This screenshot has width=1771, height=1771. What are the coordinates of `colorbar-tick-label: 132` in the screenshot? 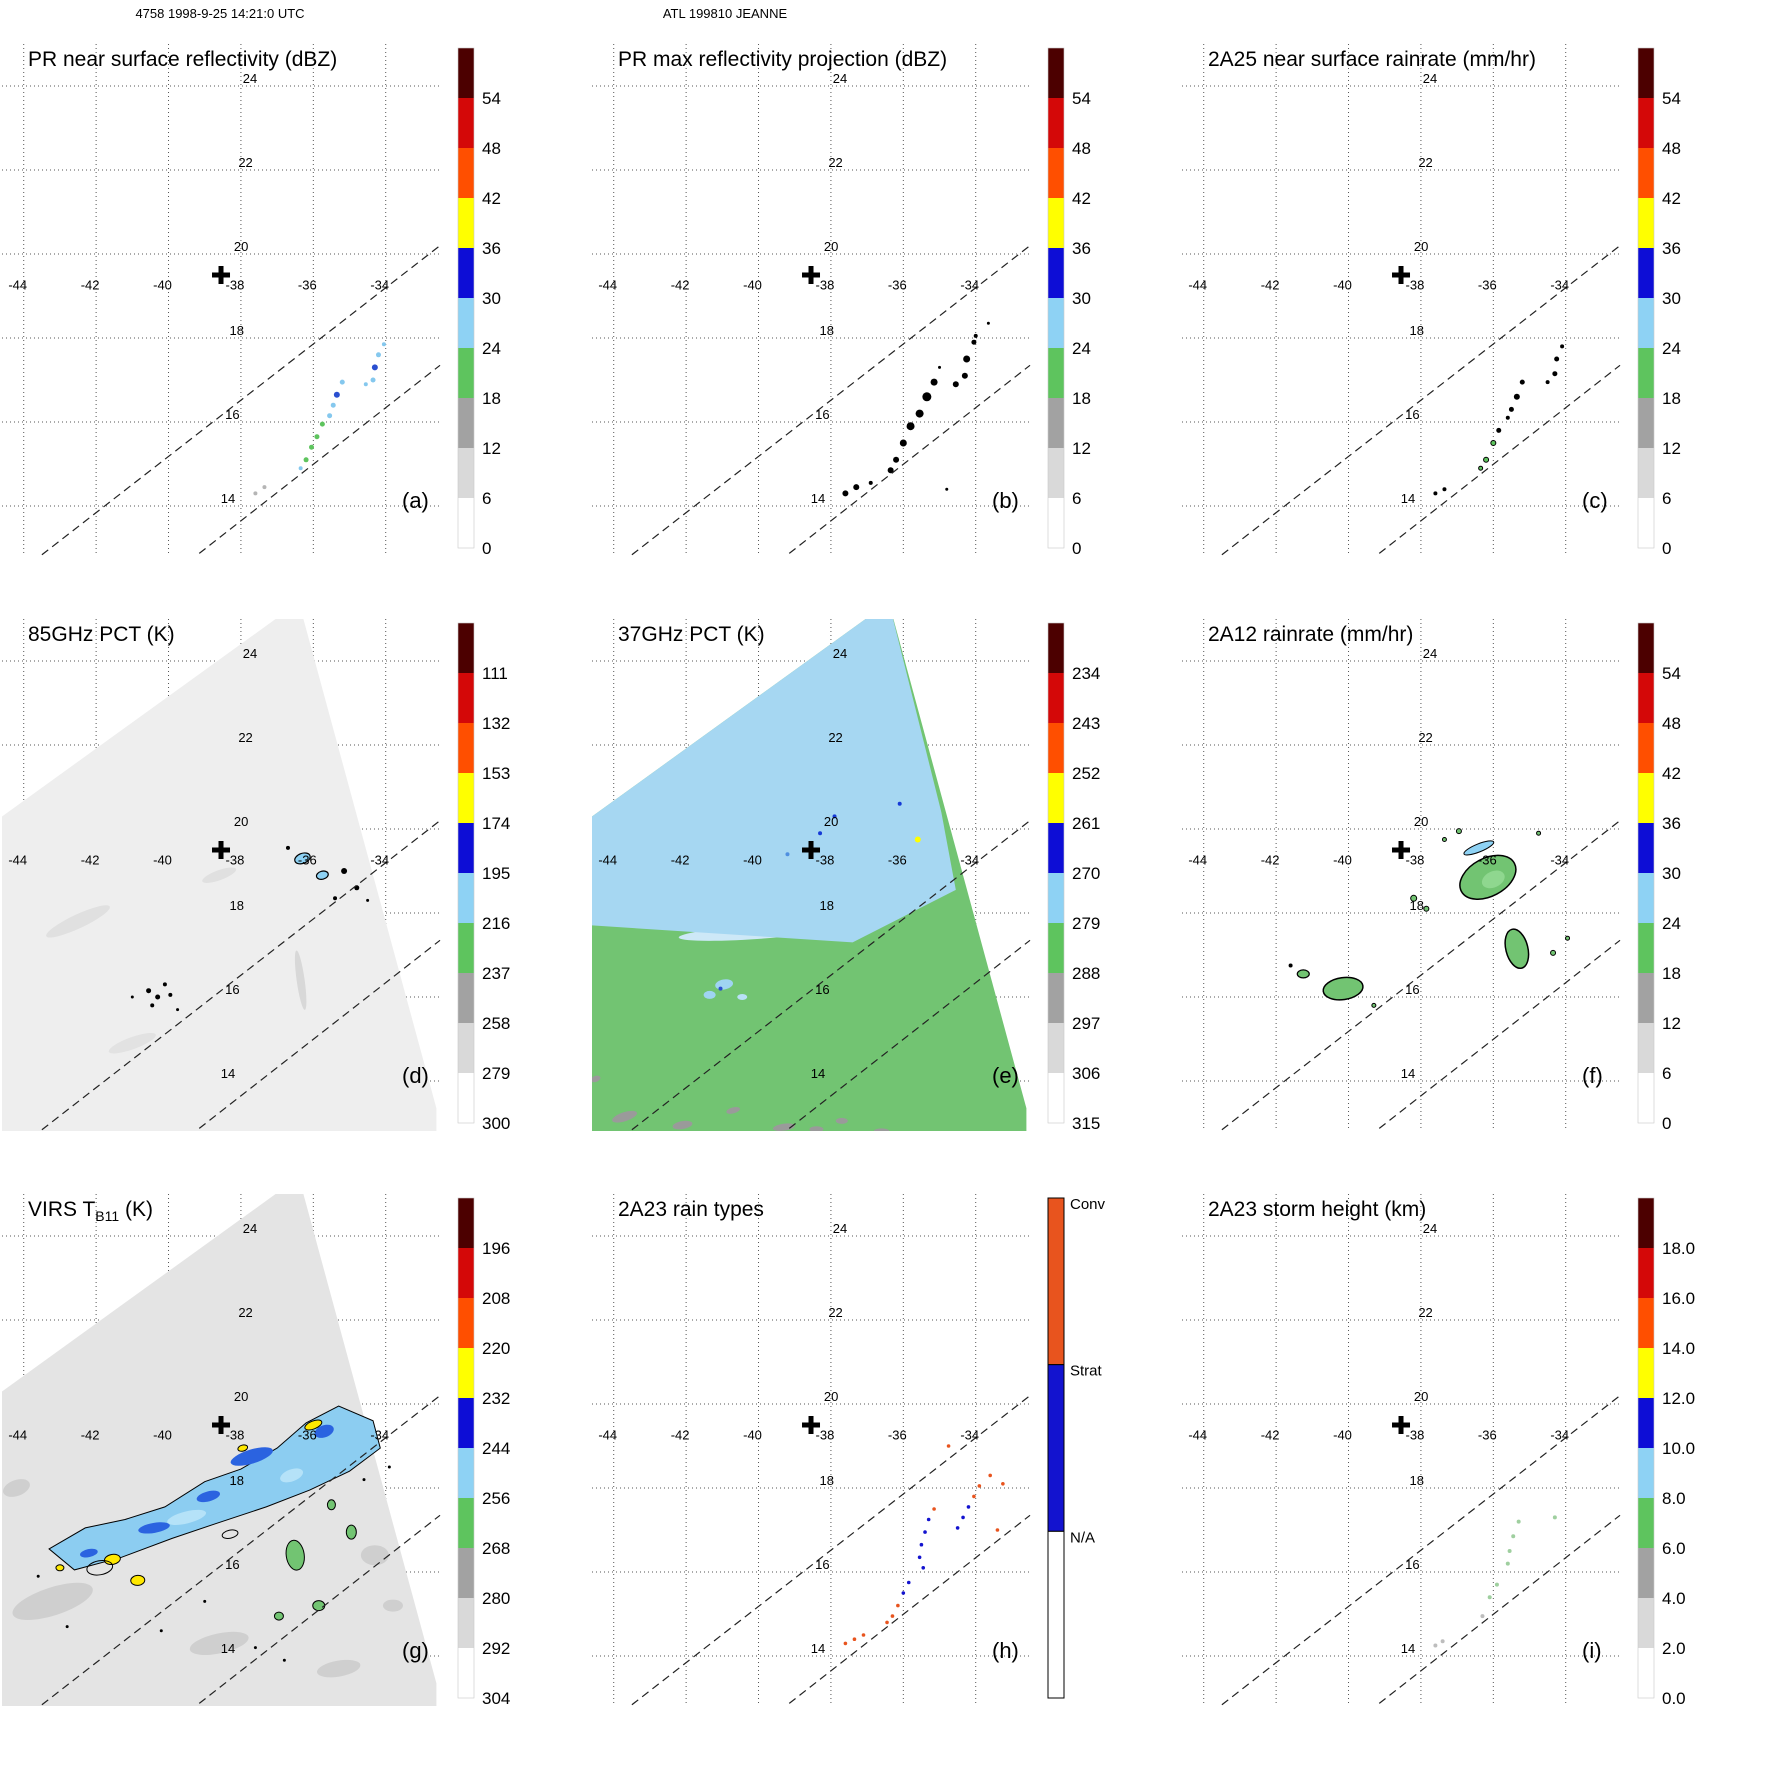 It's located at (496, 723).